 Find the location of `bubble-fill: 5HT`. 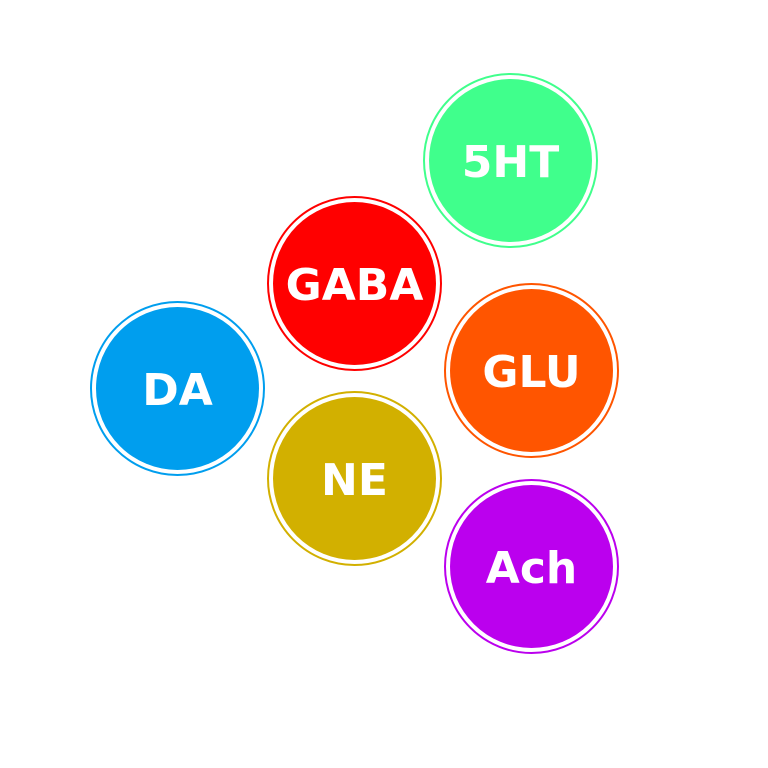

bubble-fill: 5HT is located at coordinates (510, 160).